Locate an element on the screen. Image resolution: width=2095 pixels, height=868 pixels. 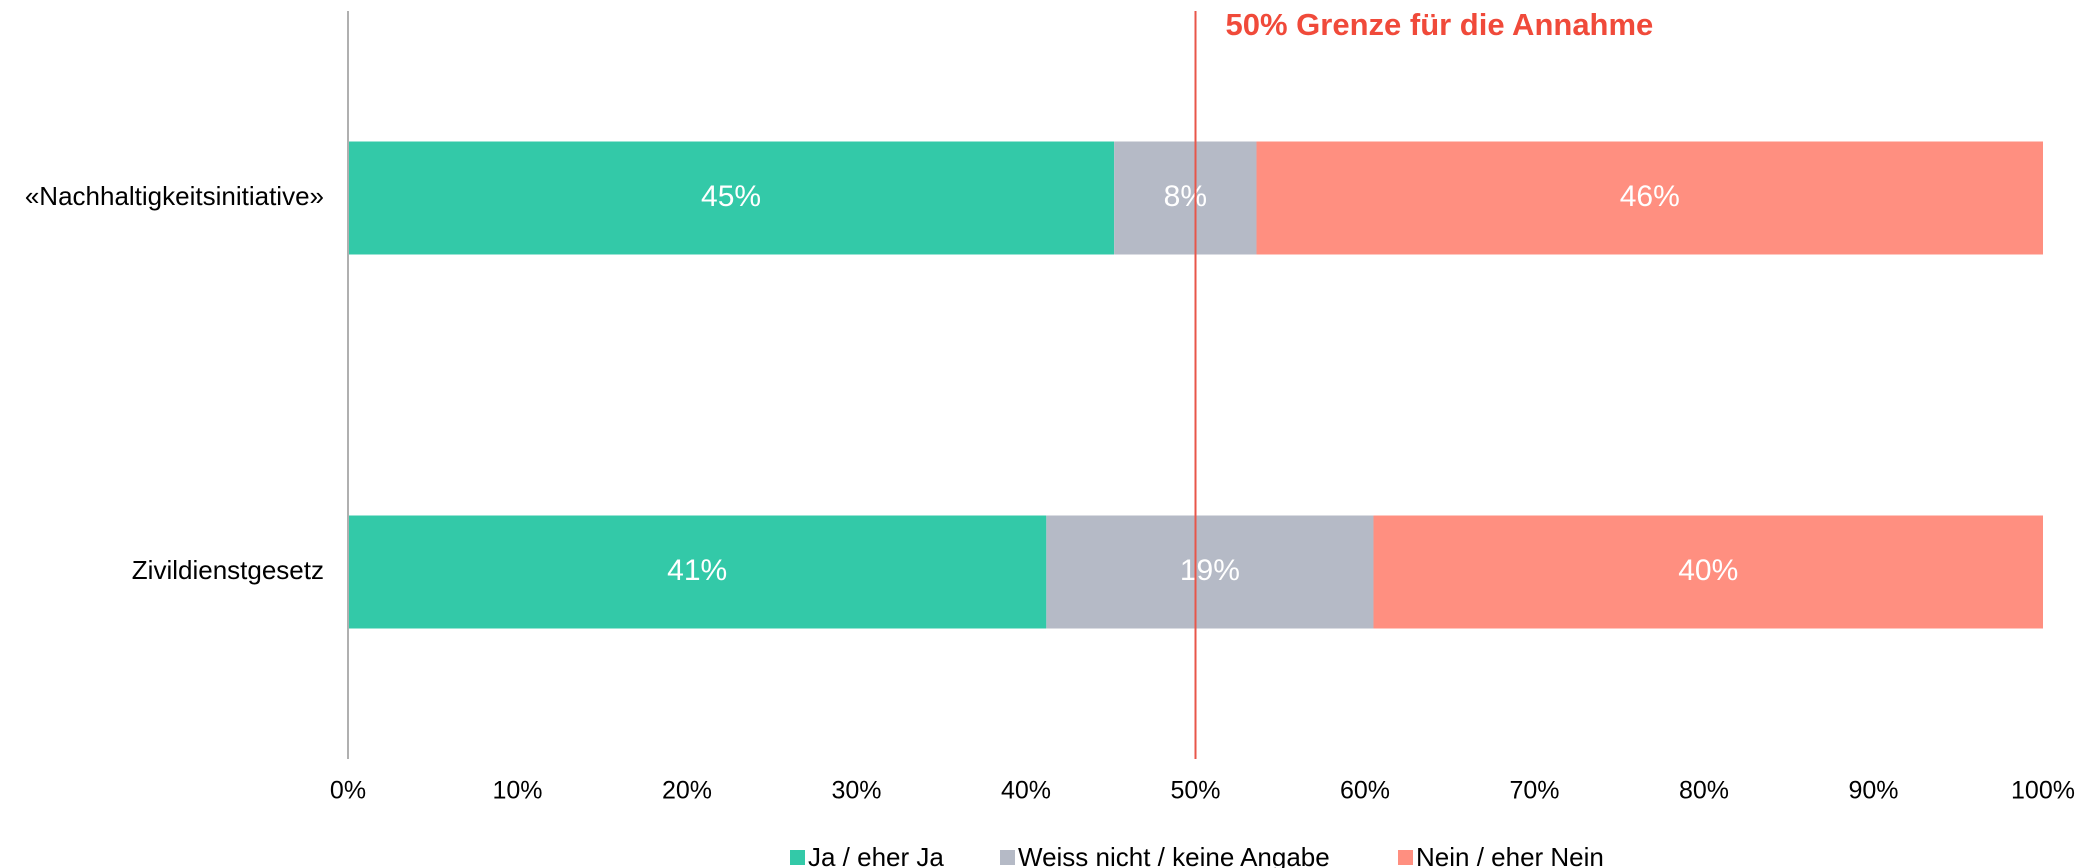
data-label: 45% is located at coordinates (731, 196).